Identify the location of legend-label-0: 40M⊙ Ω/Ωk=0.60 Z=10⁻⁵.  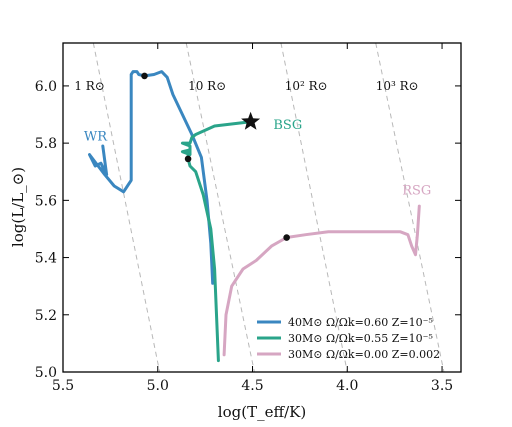
(360, 322).